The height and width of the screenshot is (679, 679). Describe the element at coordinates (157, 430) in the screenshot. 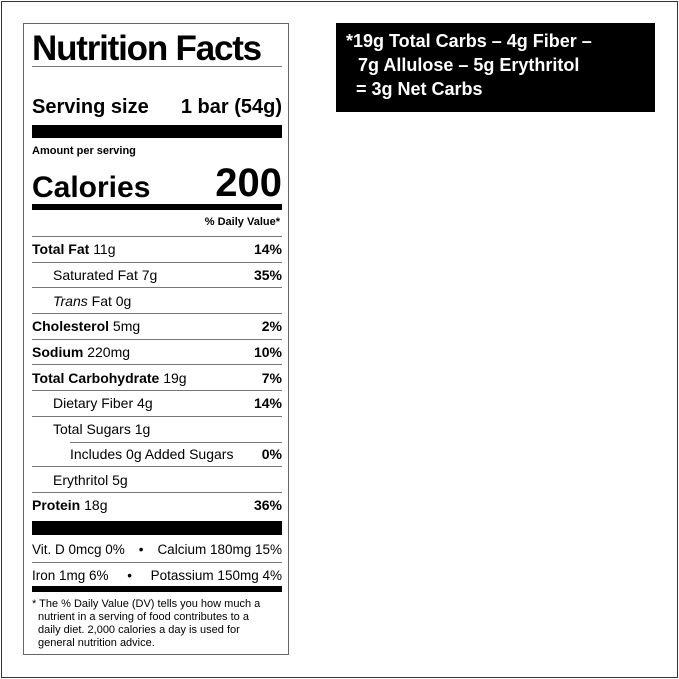

I see `nutrient-row: Total Sugars 1g` at that location.